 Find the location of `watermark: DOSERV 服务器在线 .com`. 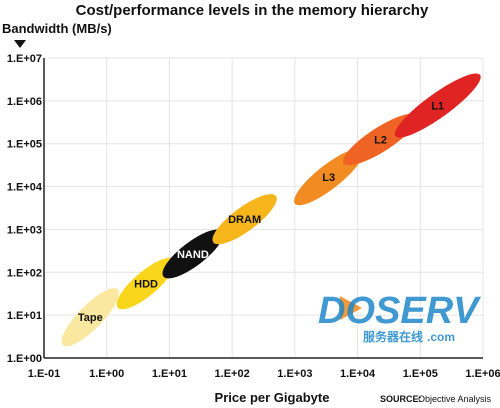

watermark: DOSERV 服务器在线 .com is located at coordinates (399, 317).